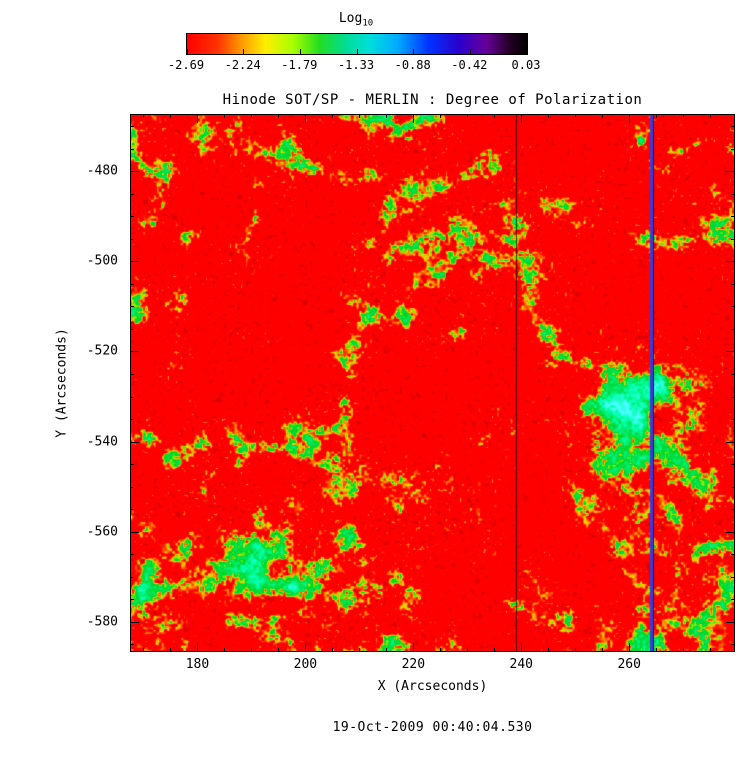 The height and width of the screenshot is (768, 756). I want to click on x-tick-label: 220, so click(413, 664).